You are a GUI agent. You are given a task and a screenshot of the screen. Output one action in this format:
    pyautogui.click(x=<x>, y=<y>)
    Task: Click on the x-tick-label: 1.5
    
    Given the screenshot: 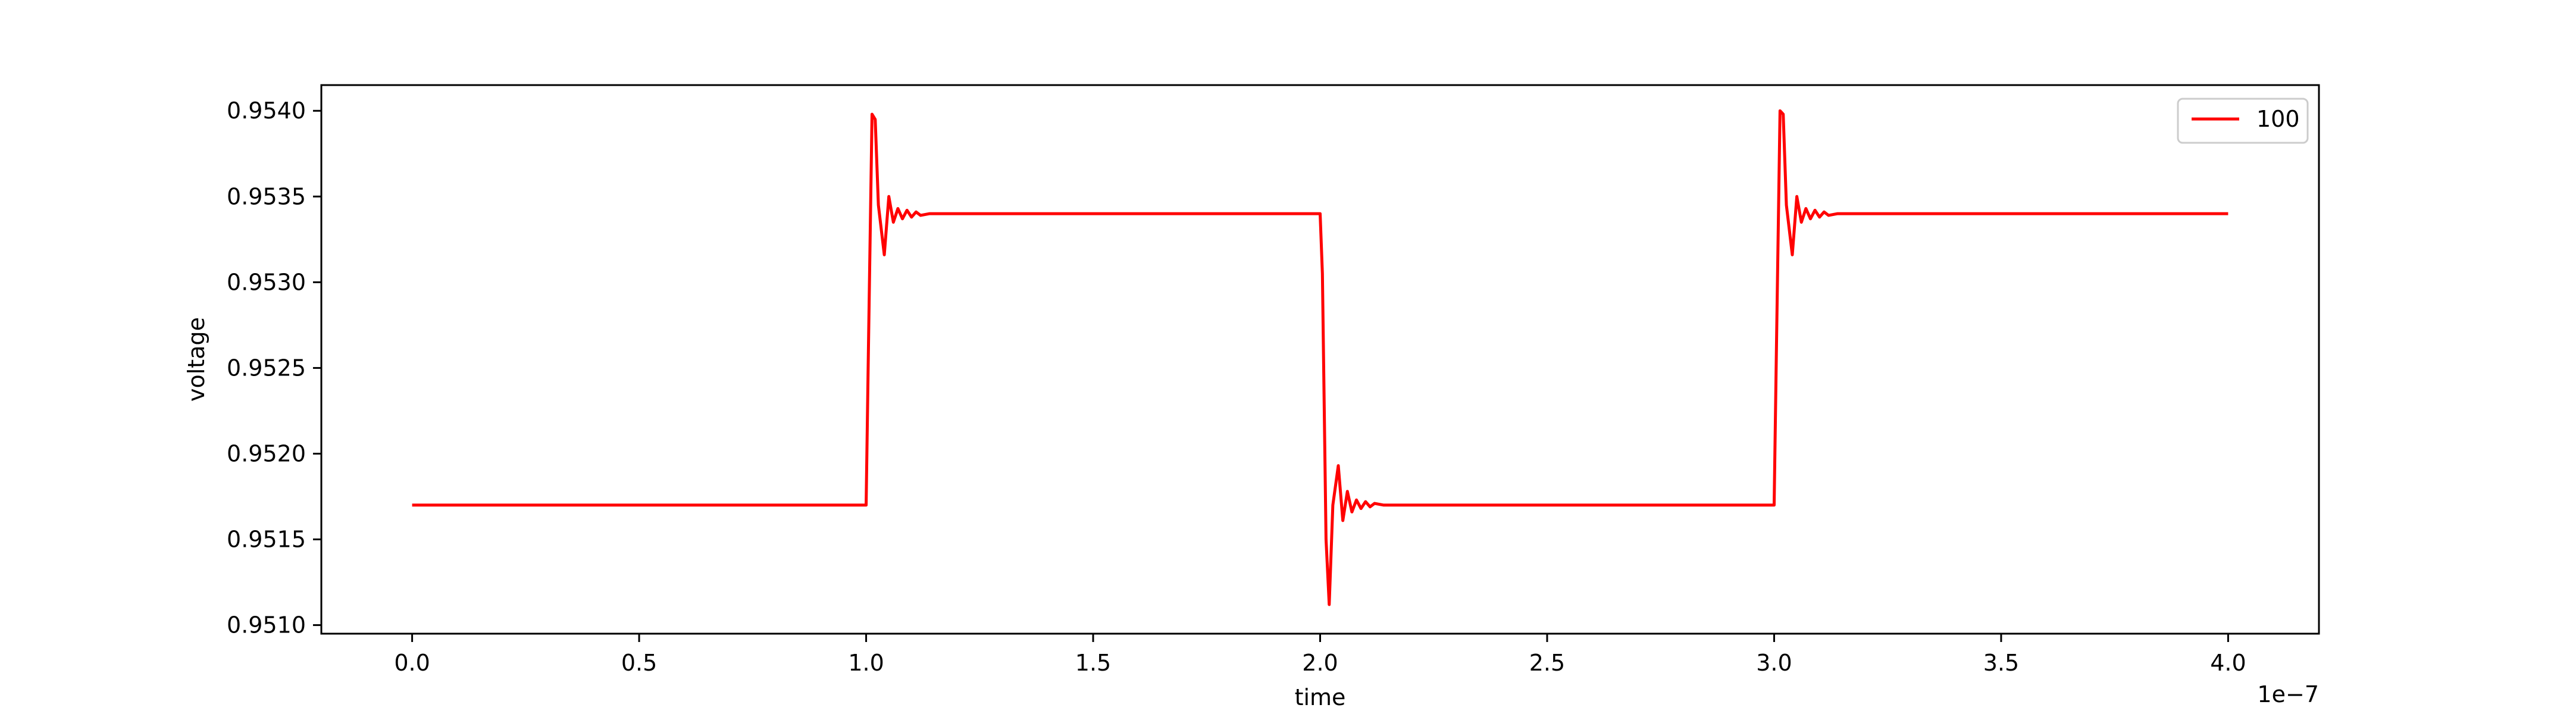 What is the action you would take?
    pyautogui.click(x=1093, y=663)
    